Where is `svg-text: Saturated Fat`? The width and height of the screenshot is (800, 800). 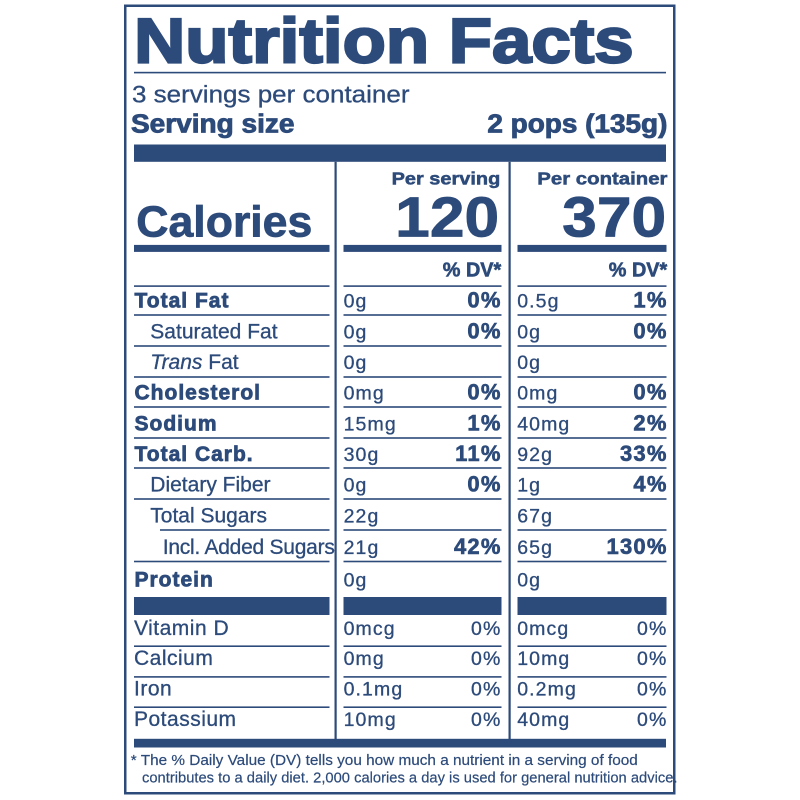
svg-text: Saturated Fat is located at coordinates (213, 331).